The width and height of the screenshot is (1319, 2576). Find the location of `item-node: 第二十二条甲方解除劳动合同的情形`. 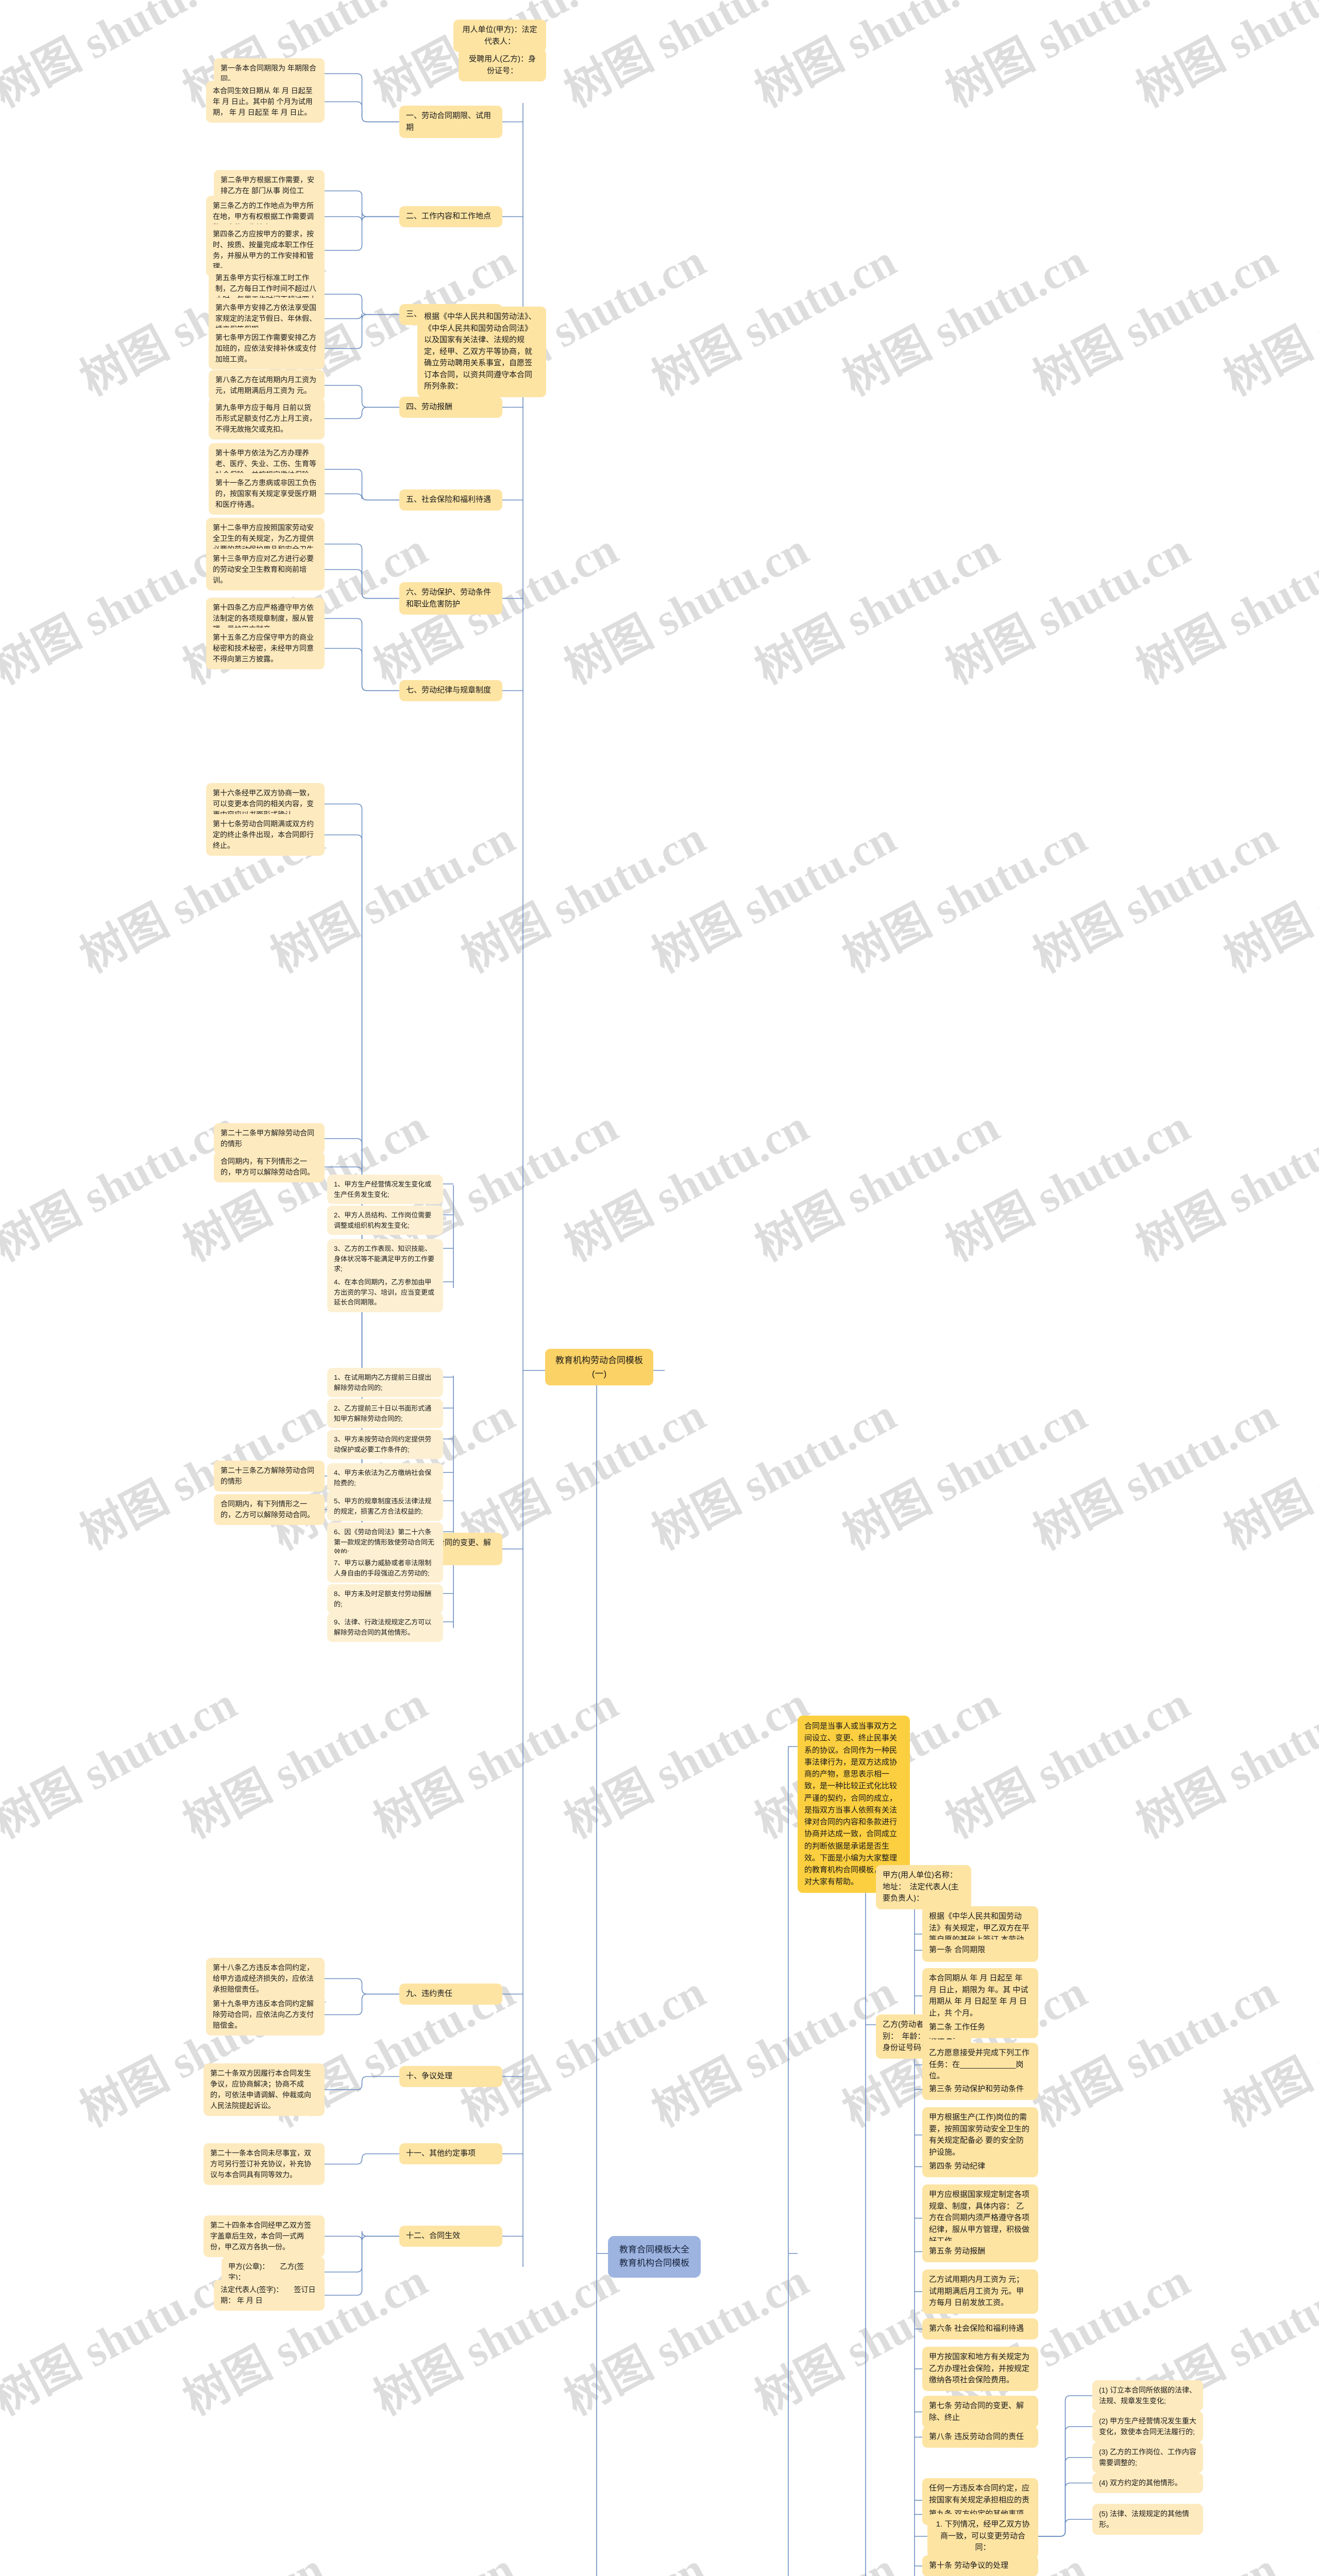

item-node: 第二十二条甲方解除劳动合同的情形 is located at coordinates (269, 1138).